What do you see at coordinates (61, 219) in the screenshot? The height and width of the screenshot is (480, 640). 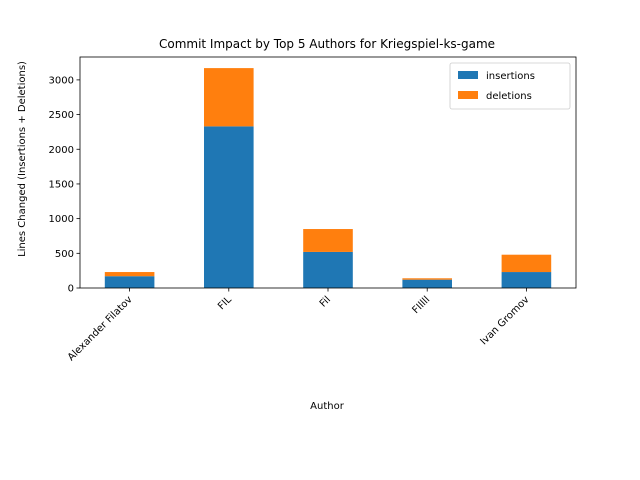 I see `y-tick-label: 1000` at bounding box center [61, 219].